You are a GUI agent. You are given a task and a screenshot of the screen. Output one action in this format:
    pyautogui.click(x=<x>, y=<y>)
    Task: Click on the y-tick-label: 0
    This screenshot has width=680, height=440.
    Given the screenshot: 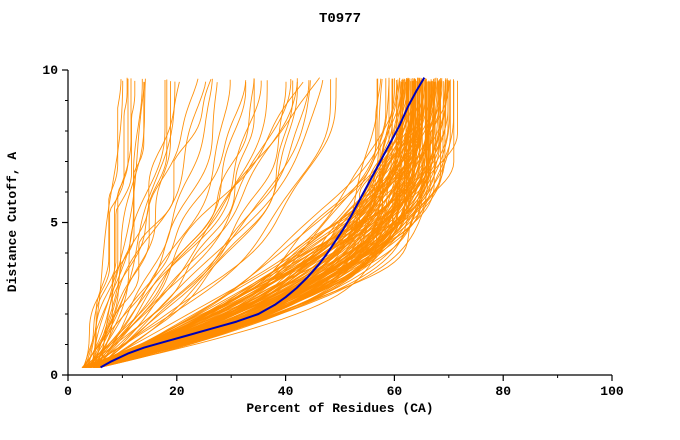 What is the action you would take?
    pyautogui.click(x=54, y=375)
    